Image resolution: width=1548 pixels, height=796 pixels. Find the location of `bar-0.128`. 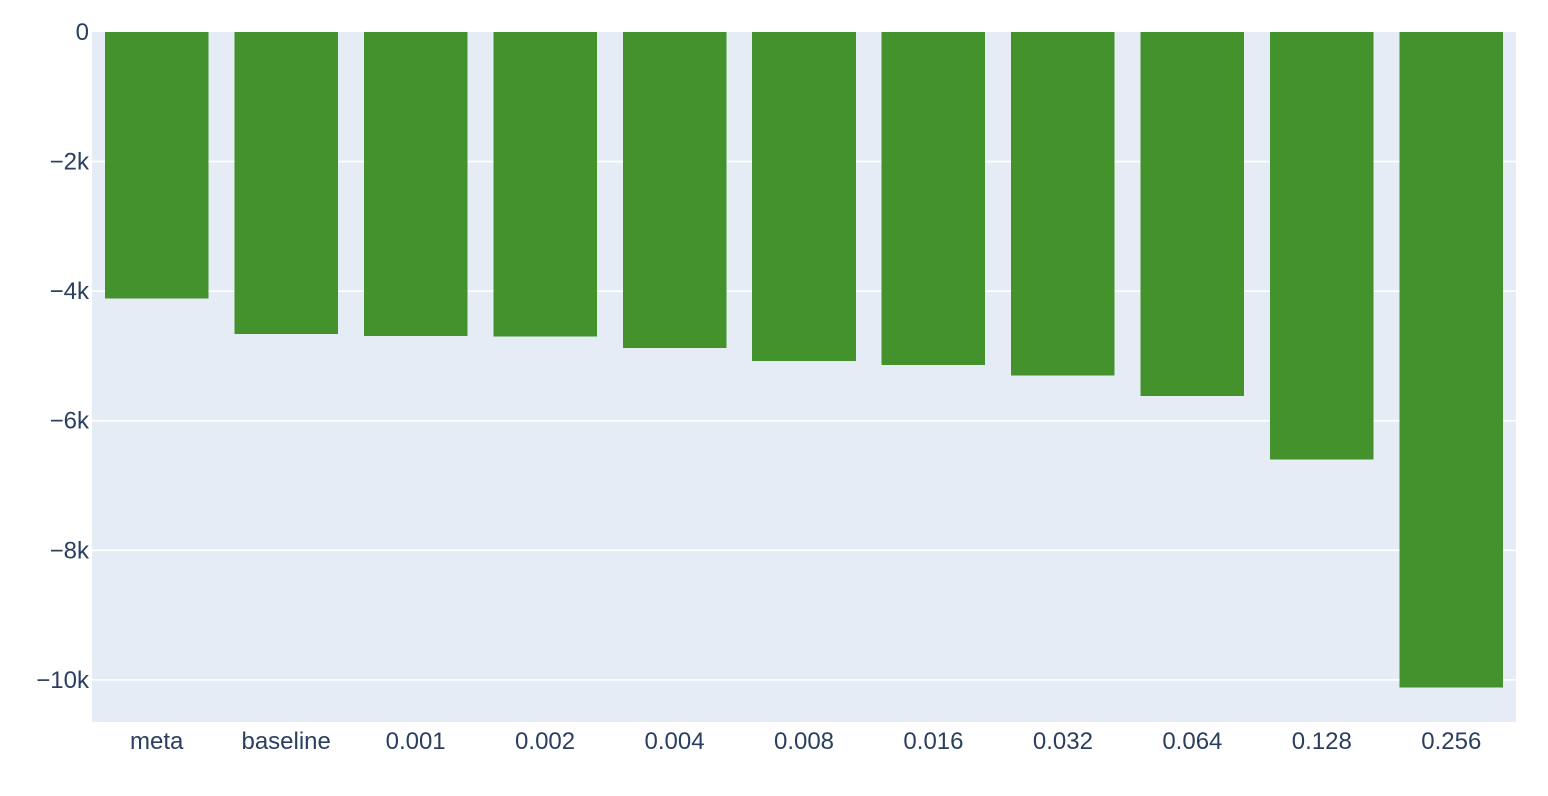

bar-0.128 is located at coordinates (1322, 246).